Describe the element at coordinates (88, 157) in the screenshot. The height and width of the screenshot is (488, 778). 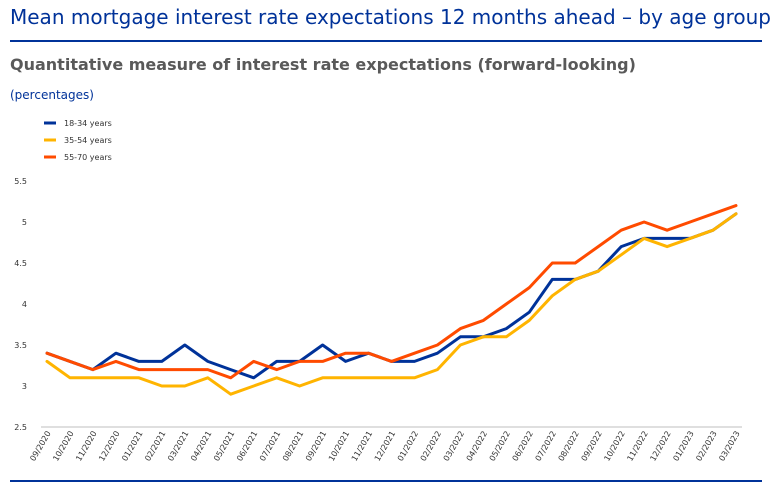
I see `legend-label: 55-70 years` at that location.